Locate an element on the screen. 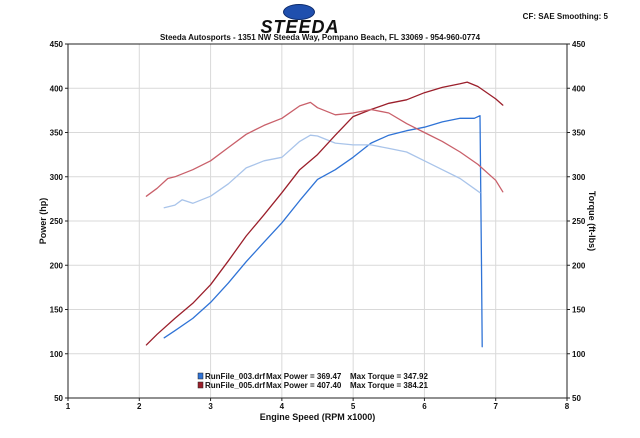 Image resolution: width=640 pixels, height=438 pixels. y-tick-label-left: 250 is located at coordinates (57, 221).